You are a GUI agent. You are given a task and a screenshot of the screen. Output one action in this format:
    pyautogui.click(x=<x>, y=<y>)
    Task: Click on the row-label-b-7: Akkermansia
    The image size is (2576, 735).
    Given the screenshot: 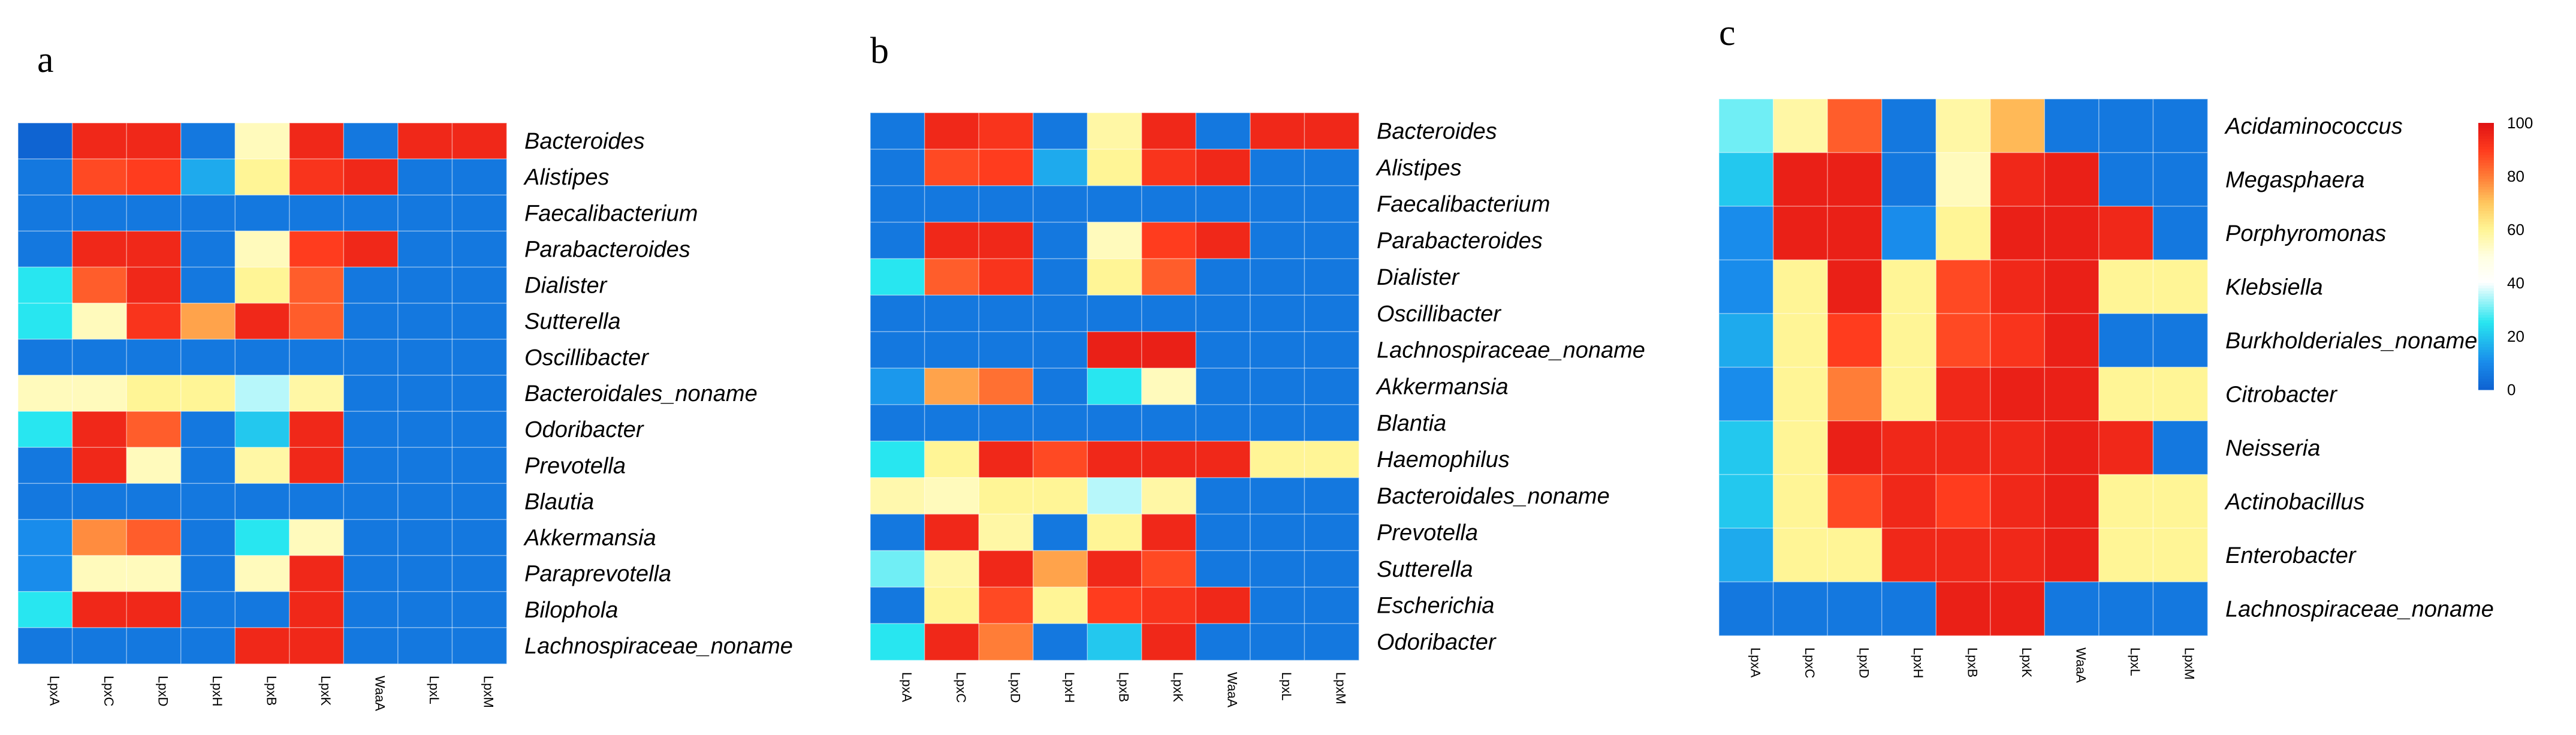 What is the action you would take?
    pyautogui.click(x=1443, y=388)
    